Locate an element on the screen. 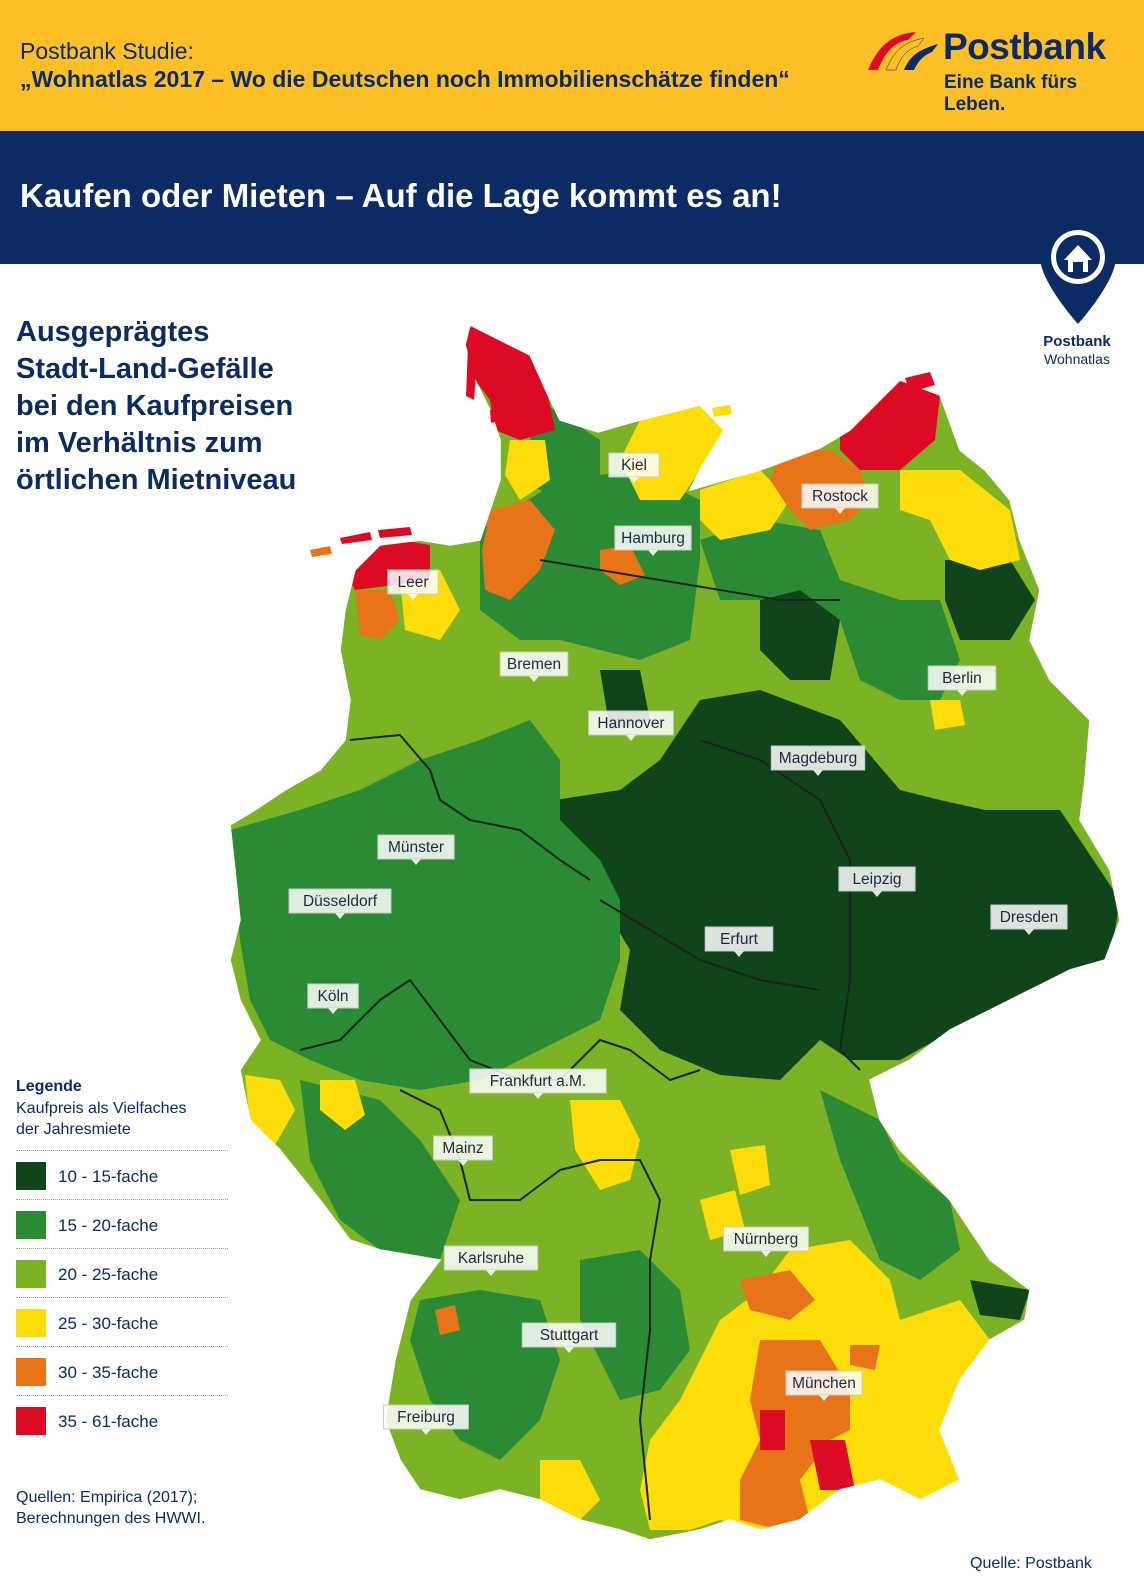 The height and width of the screenshot is (1588, 1144). city-label: Stuttgart is located at coordinates (569, 1337).